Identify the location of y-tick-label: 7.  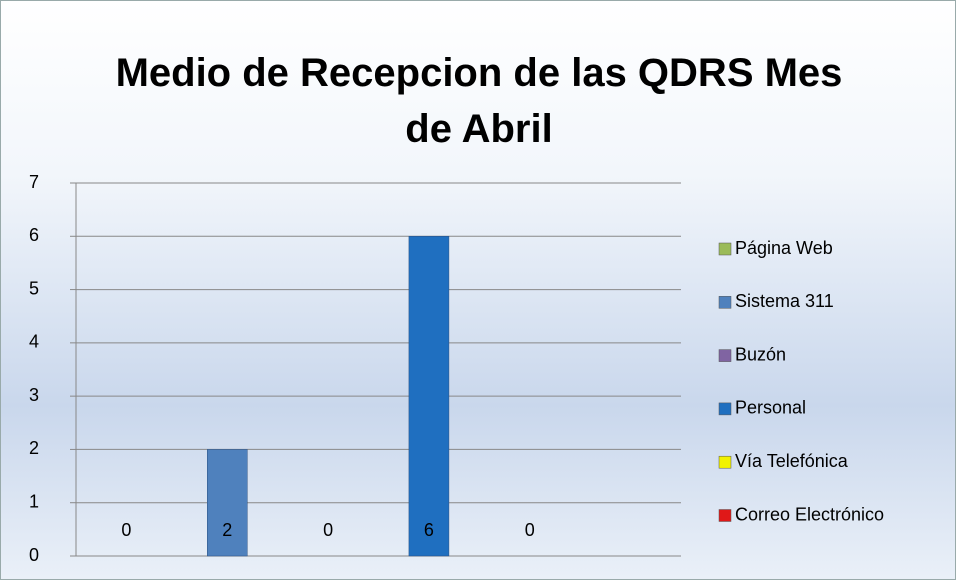
(34, 182).